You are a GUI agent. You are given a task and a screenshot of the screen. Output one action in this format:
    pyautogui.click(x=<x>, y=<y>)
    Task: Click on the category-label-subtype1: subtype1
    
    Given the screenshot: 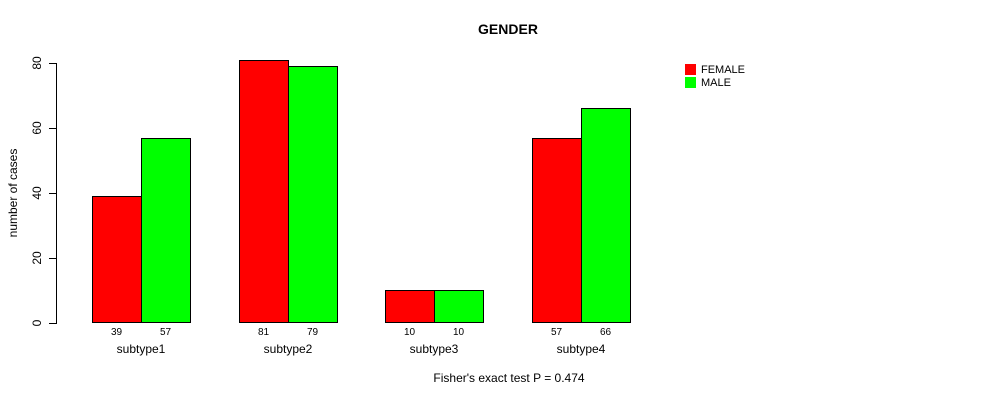 What is the action you would take?
    pyautogui.click(x=141, y=349)
    